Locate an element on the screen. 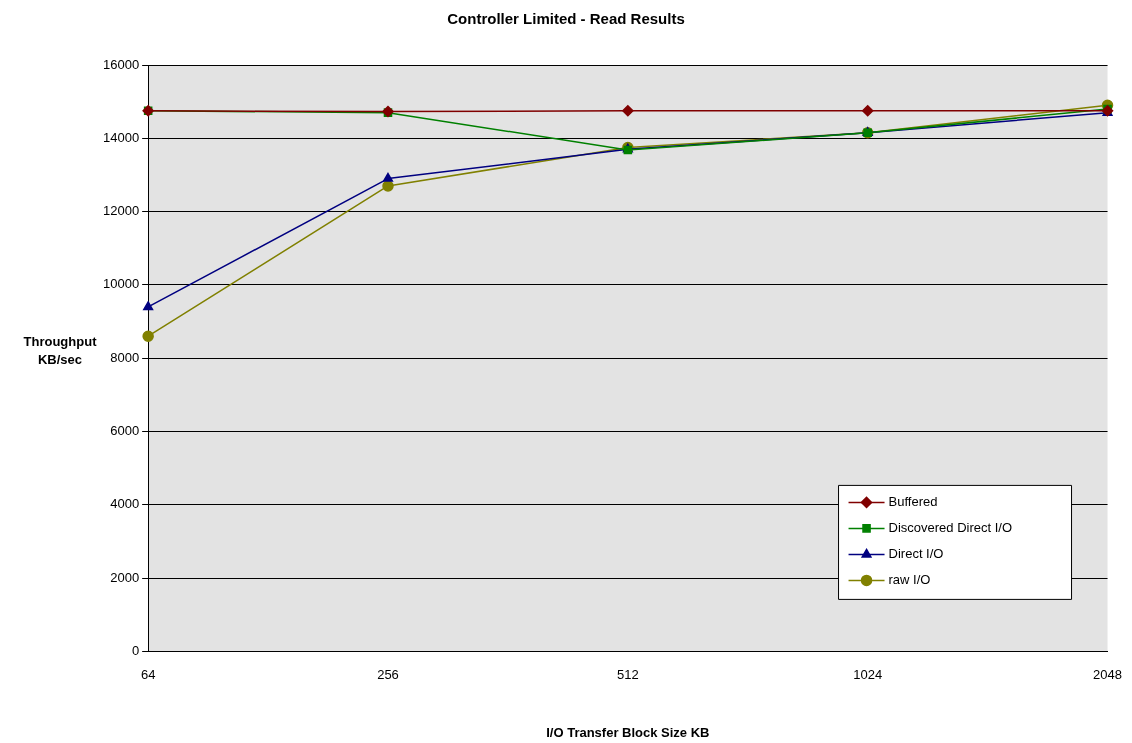 The width and height of the screenshot is (1132, 743). y-tick-label: 10000 is located at coordinates (121, 284).